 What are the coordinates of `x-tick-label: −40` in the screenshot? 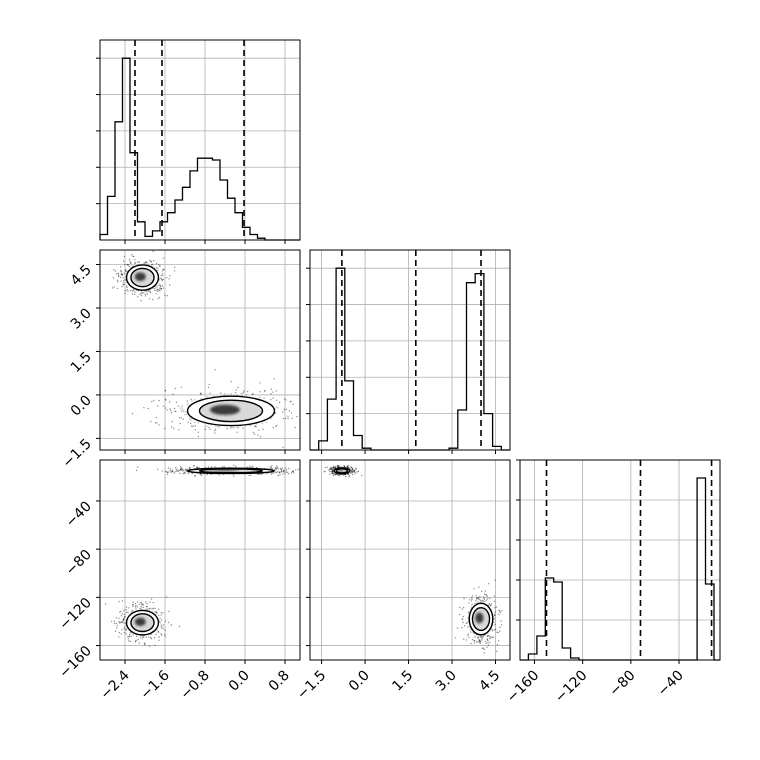 It's located at (671, 684).